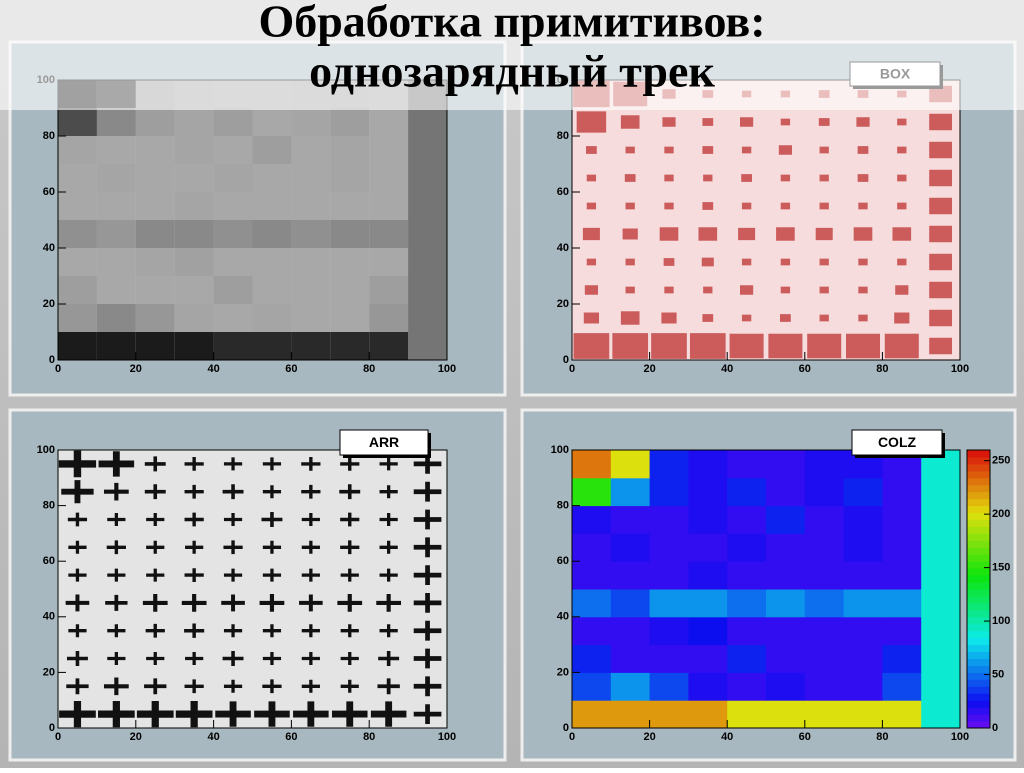  I want to click on y-tick-label: 20, so click(563, 672).